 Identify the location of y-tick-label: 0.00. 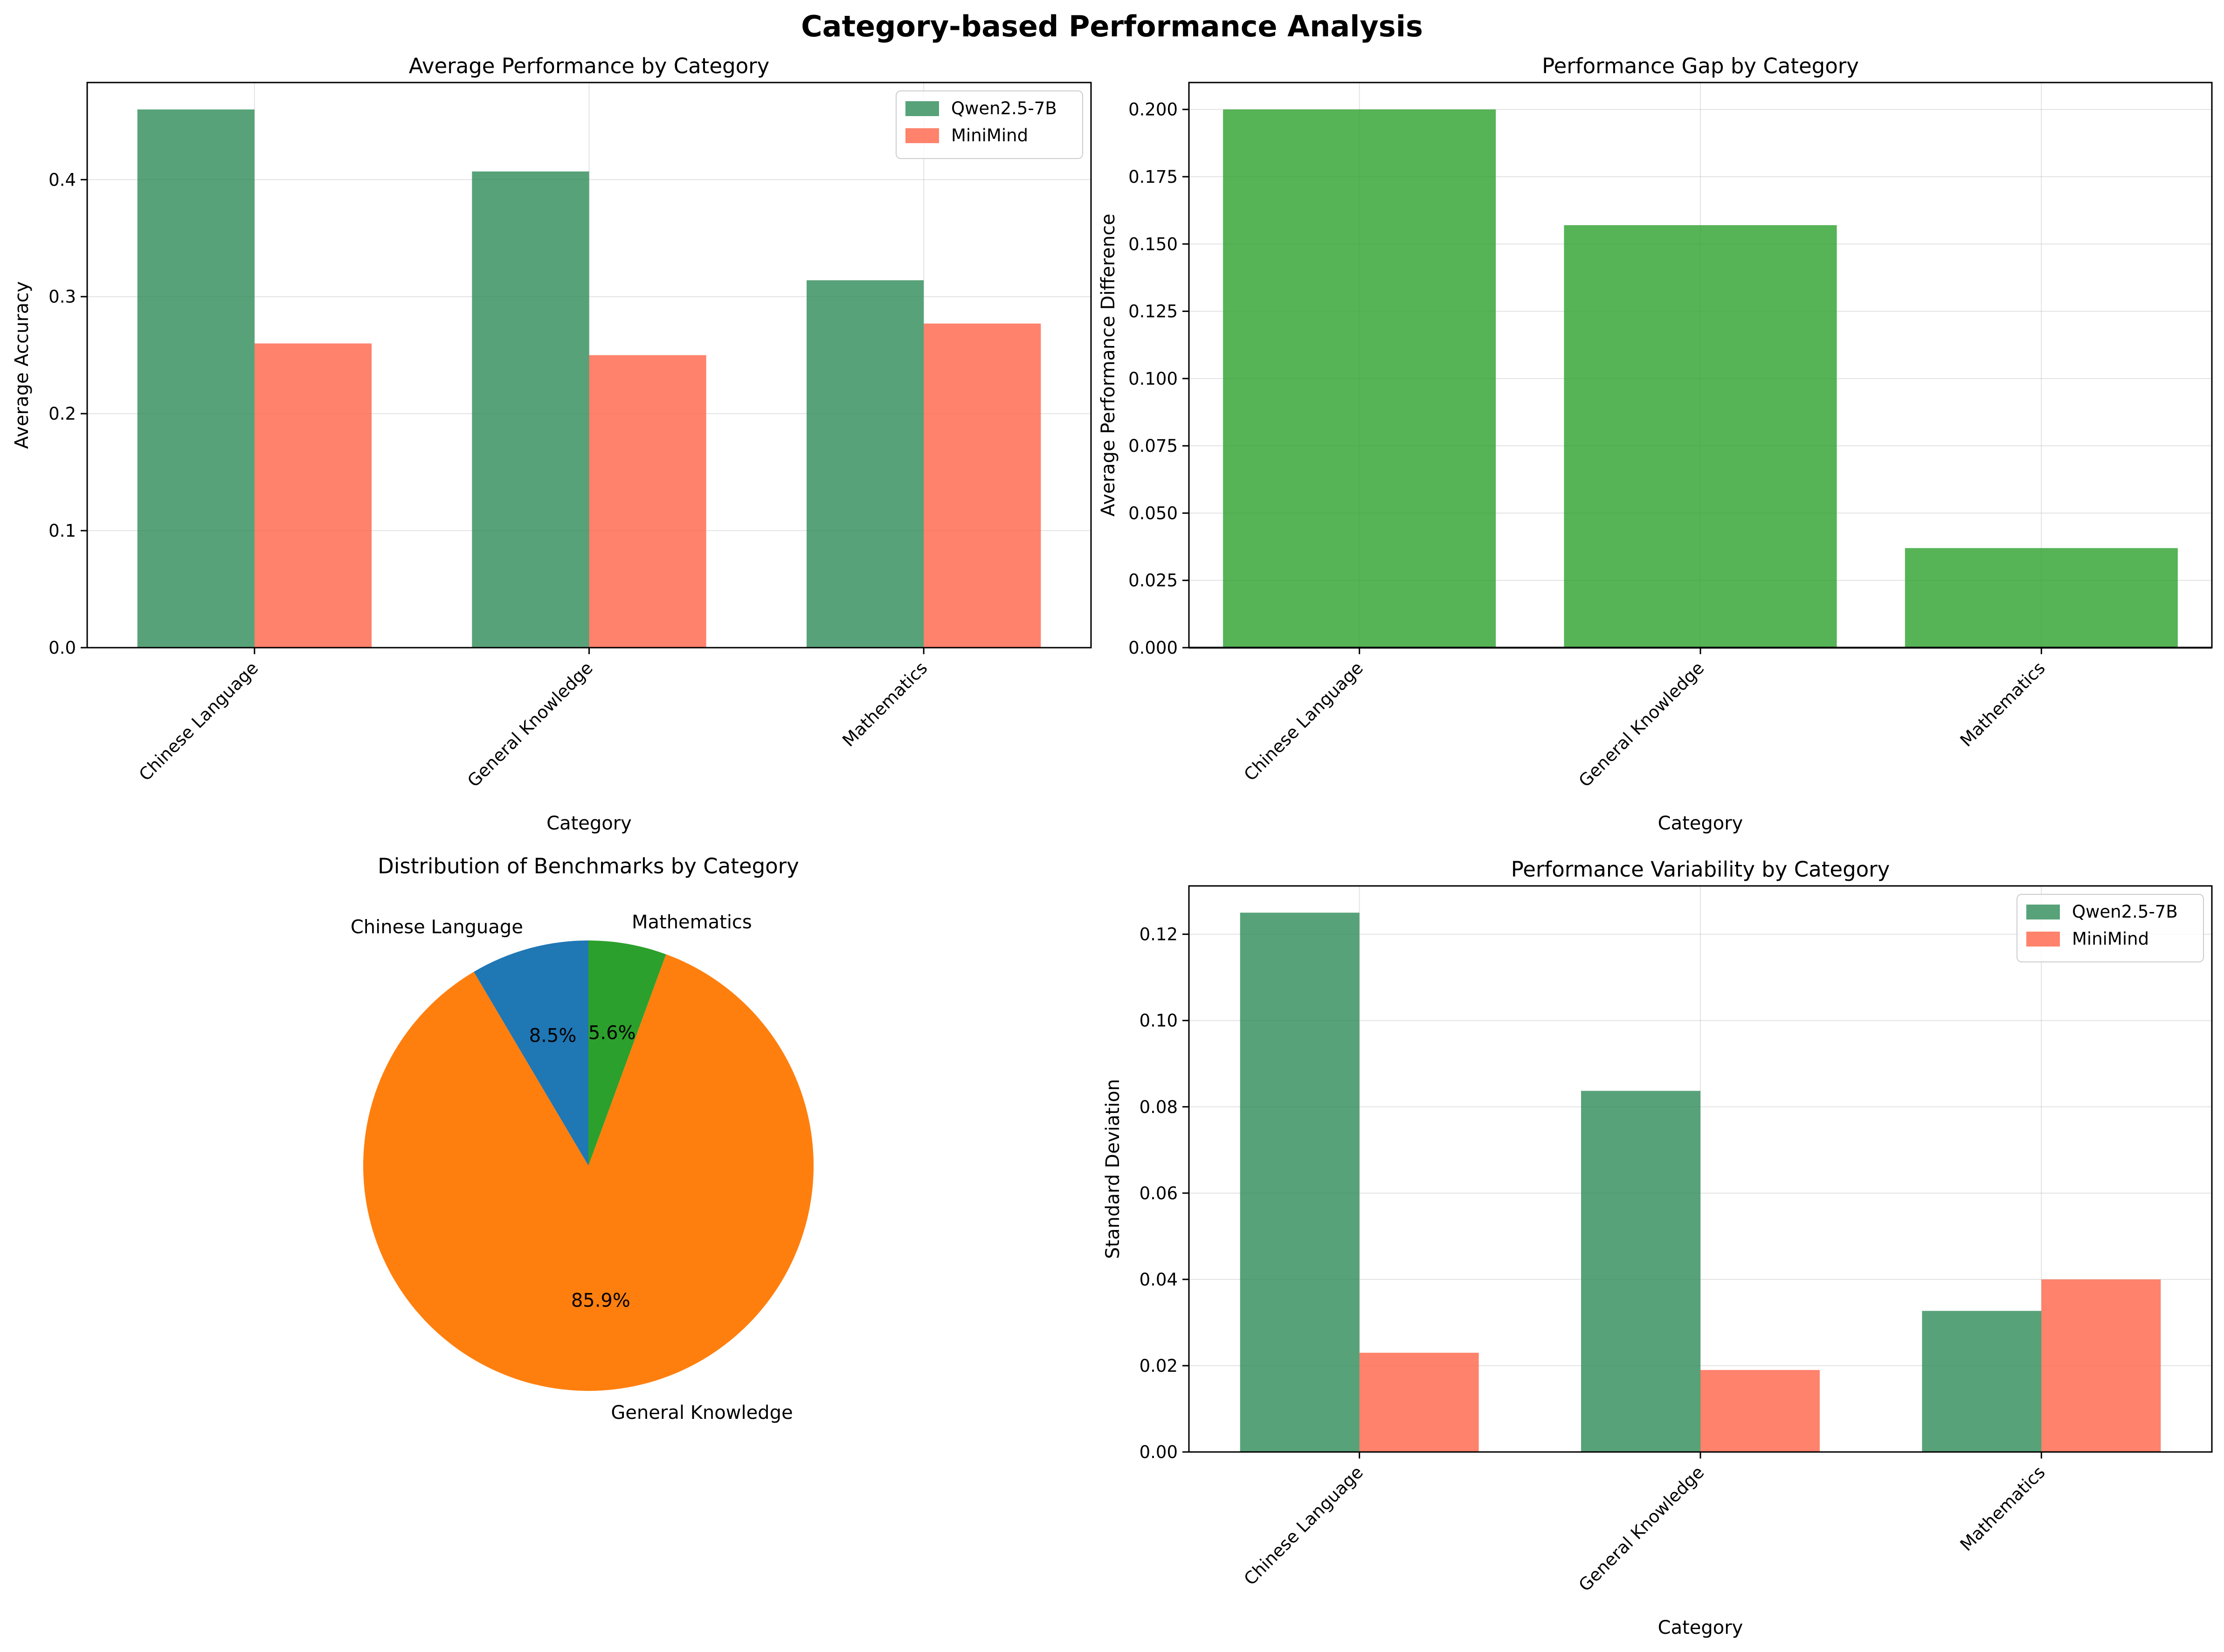
(1159, 1452).